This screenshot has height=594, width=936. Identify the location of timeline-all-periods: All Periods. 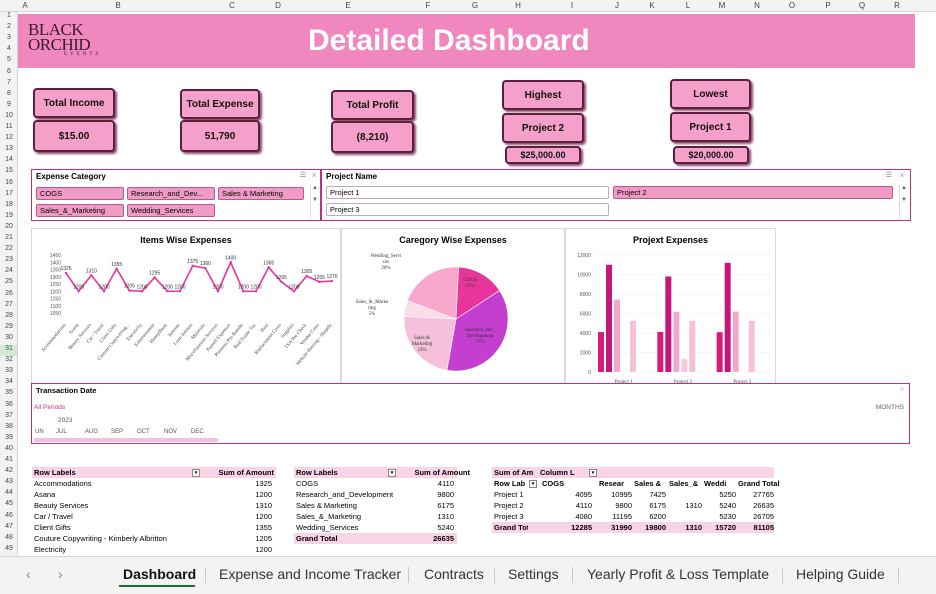
(50, 407).